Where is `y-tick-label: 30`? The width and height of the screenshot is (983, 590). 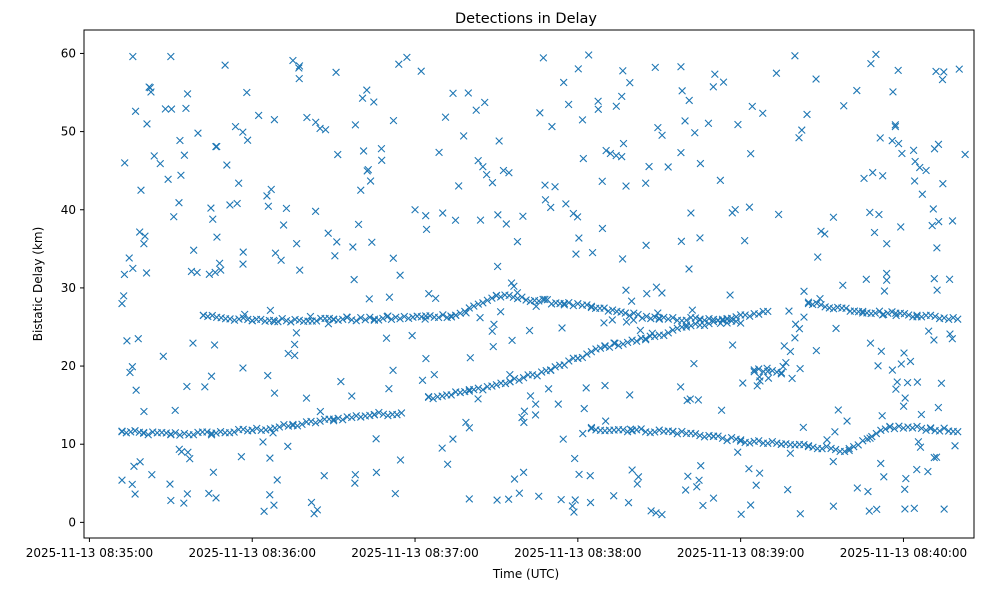
y-tick-label: 30 is located at coordinates (68, 288).